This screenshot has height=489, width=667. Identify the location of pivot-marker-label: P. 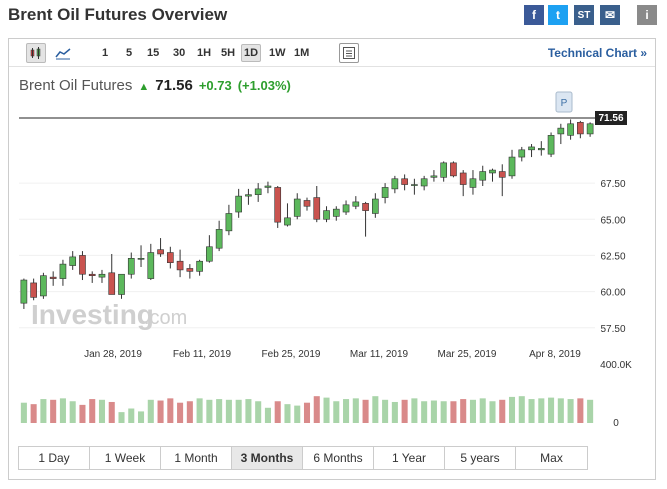
(564, 103).